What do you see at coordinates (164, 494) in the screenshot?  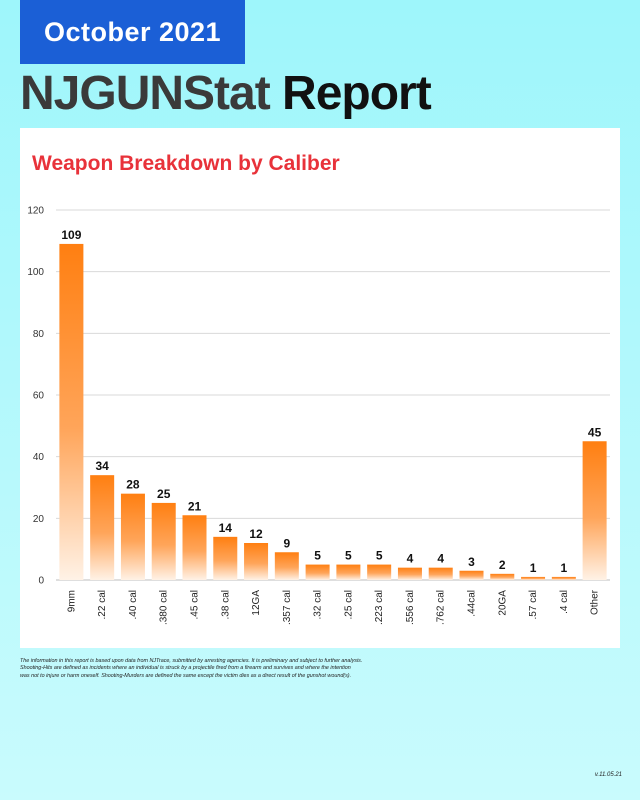 I see `data-label: 25` at bounding box center [164, 494].